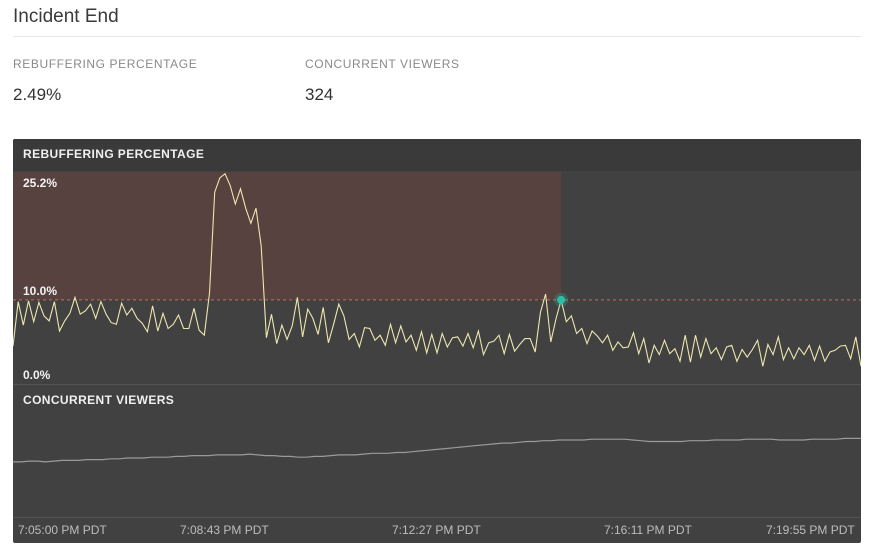  What do you see at coordinates (62, 530) in the screenshot?
I see `x-tick-label: 7:05:00 PM PDT` at bounding box center [62, 530].